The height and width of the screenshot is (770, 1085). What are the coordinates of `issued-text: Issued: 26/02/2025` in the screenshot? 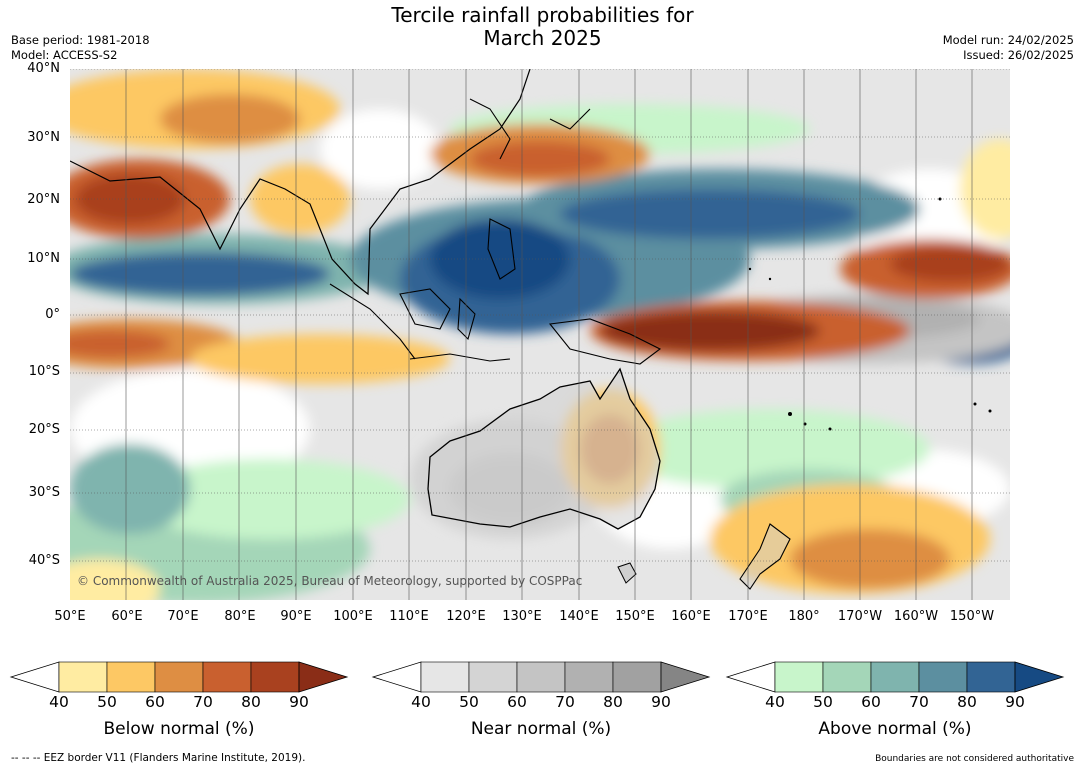 It's located at (1018, 55).